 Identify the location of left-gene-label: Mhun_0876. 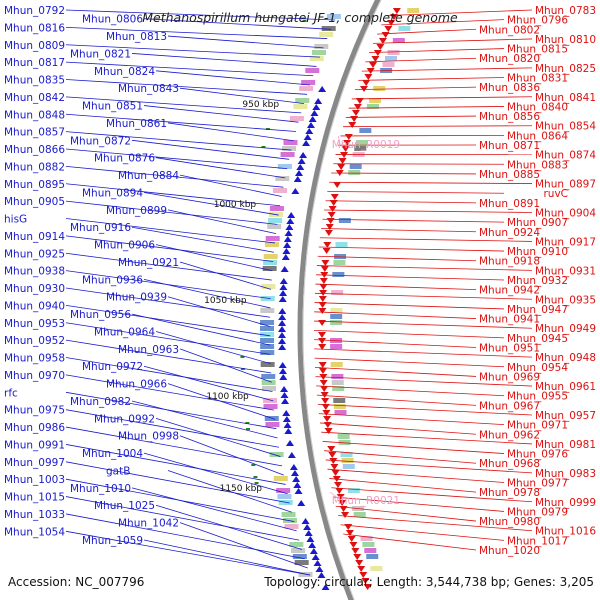
(124, 159).